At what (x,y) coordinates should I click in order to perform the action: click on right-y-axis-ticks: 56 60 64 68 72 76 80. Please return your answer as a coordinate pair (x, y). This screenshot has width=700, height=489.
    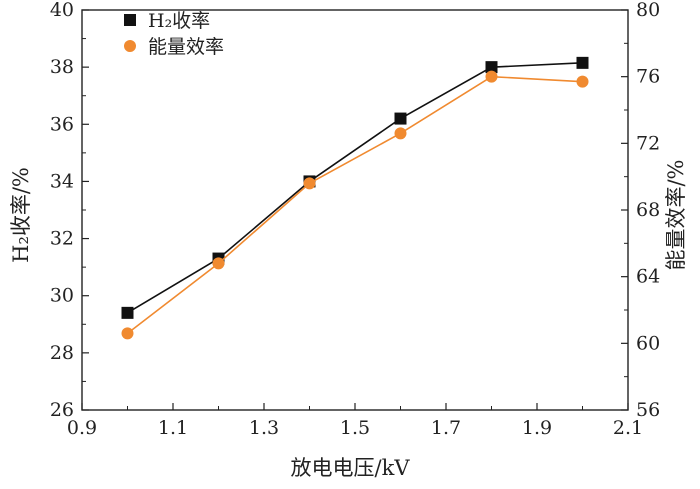
    Looking at the image, I should click on (640, 210).